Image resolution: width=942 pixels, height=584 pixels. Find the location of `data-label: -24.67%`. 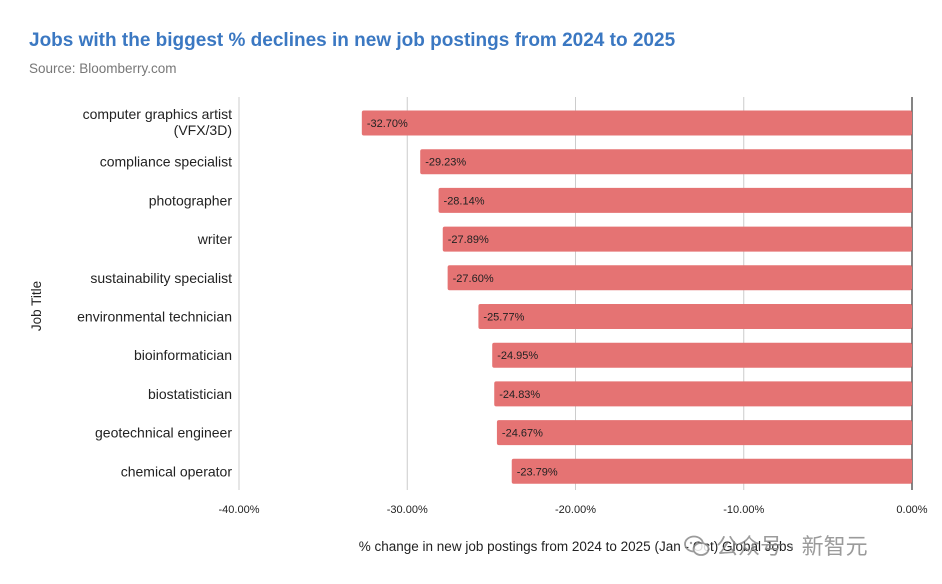

data-label: -24.67% is located at coordinates (522, 434).